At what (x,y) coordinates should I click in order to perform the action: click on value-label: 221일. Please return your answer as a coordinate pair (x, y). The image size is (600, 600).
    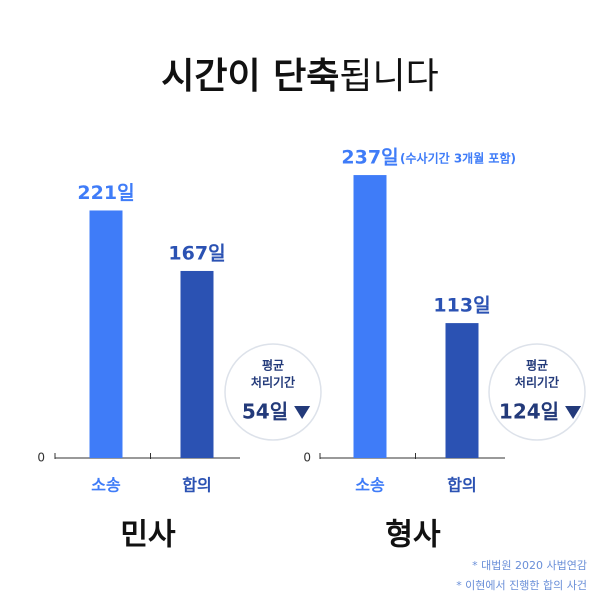
    Looking at the image, I should click on (105, 193).